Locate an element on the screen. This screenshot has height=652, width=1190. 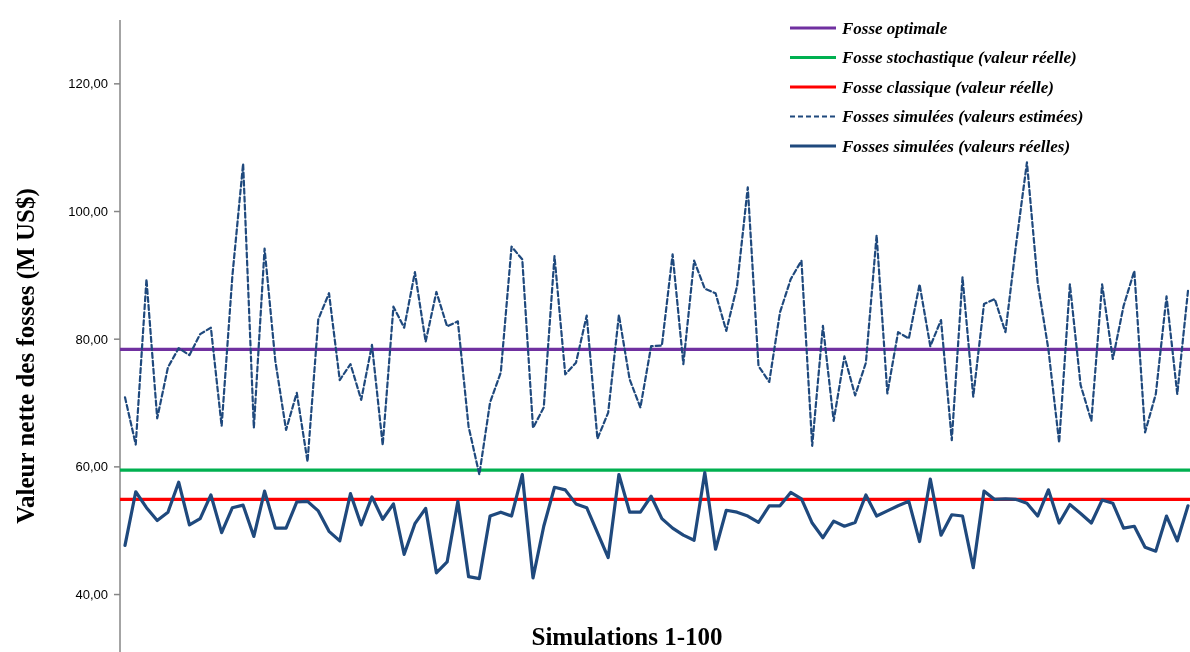
y-tick-label: 100,00 is located at coordinates (88, 212).